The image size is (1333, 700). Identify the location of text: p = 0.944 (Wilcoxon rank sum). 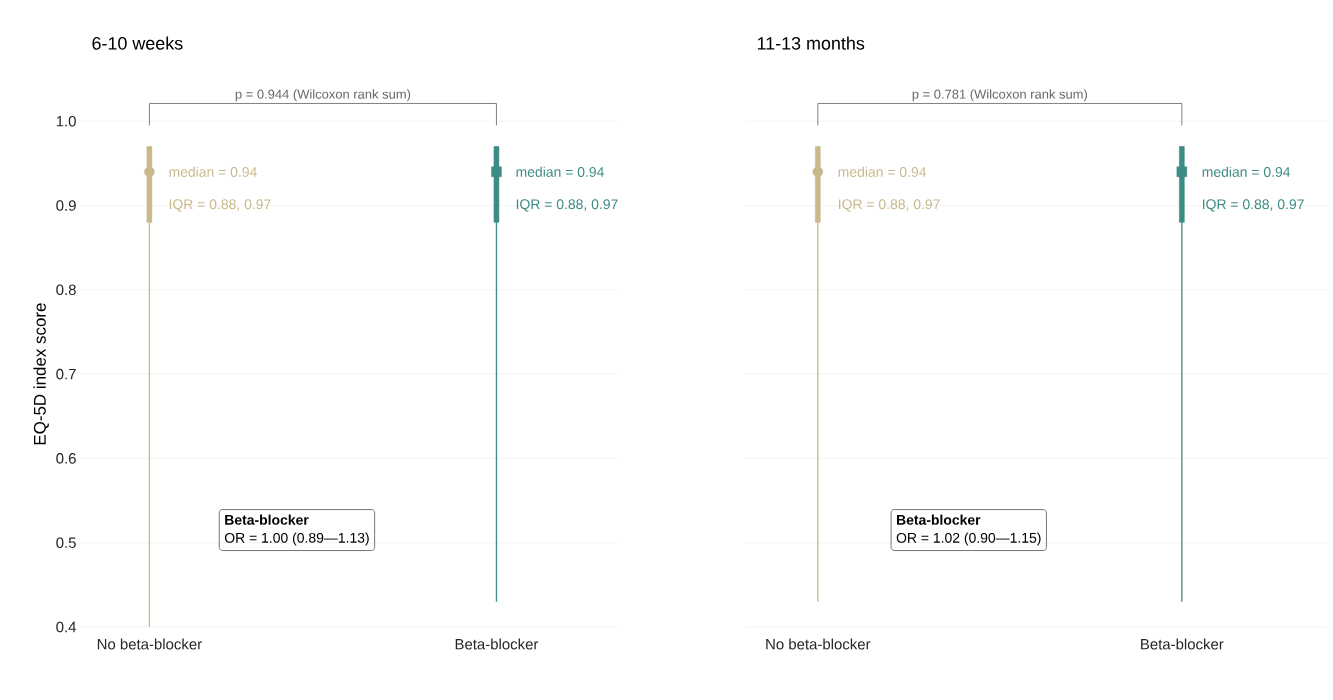
(323, 95).